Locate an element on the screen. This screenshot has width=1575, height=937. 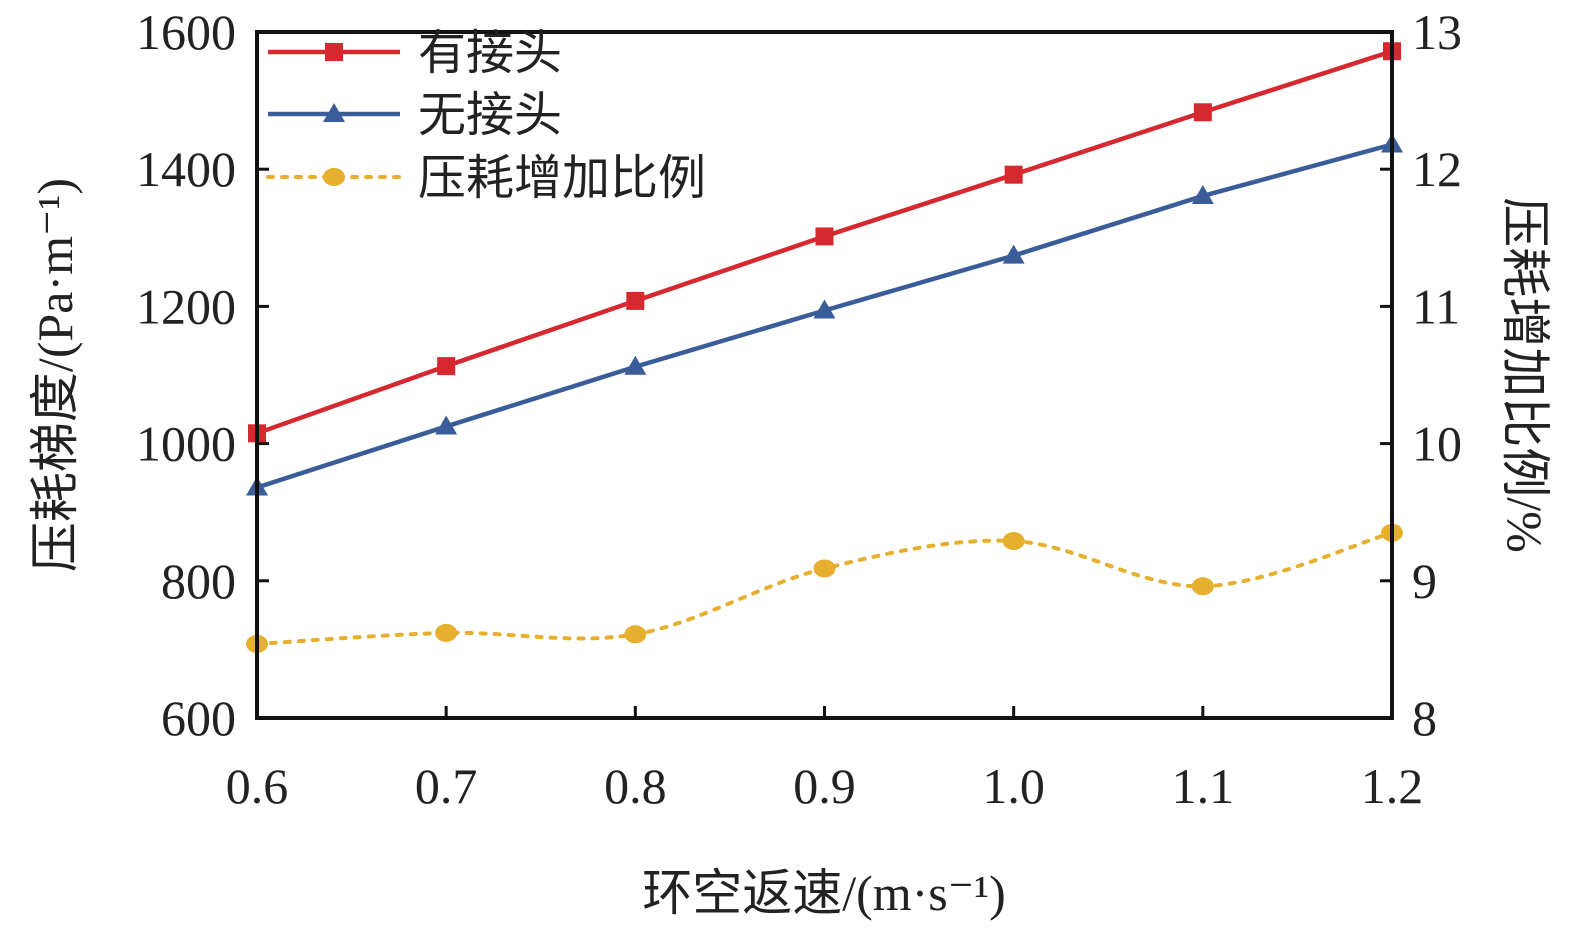
y-right-tick-label: 13 is located at coordinates (1437, 32).